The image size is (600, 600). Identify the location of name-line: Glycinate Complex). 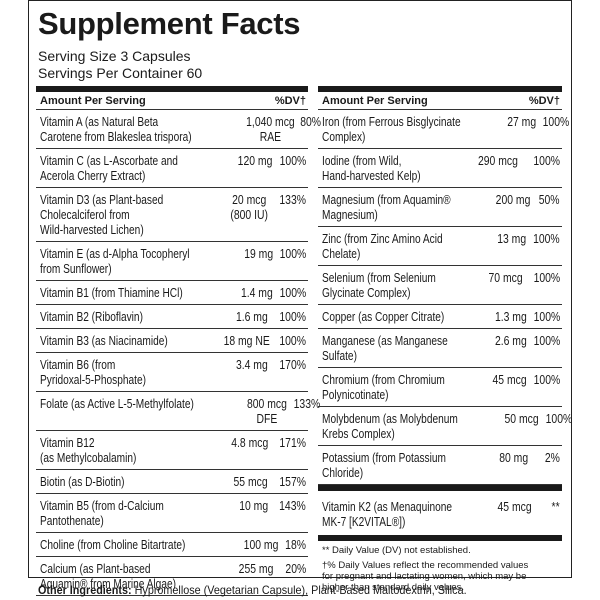
(366, 292).